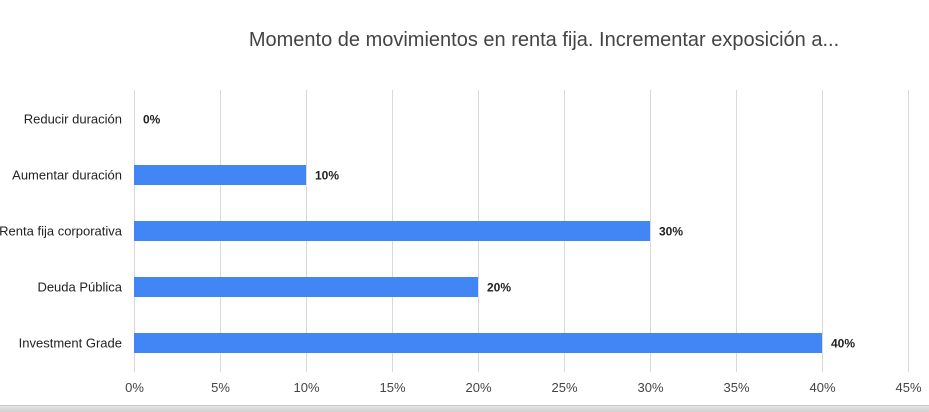  Describe the element at coordinates (650, 387) in the screenshot. I see `x-tick-label: 30%` at that location.